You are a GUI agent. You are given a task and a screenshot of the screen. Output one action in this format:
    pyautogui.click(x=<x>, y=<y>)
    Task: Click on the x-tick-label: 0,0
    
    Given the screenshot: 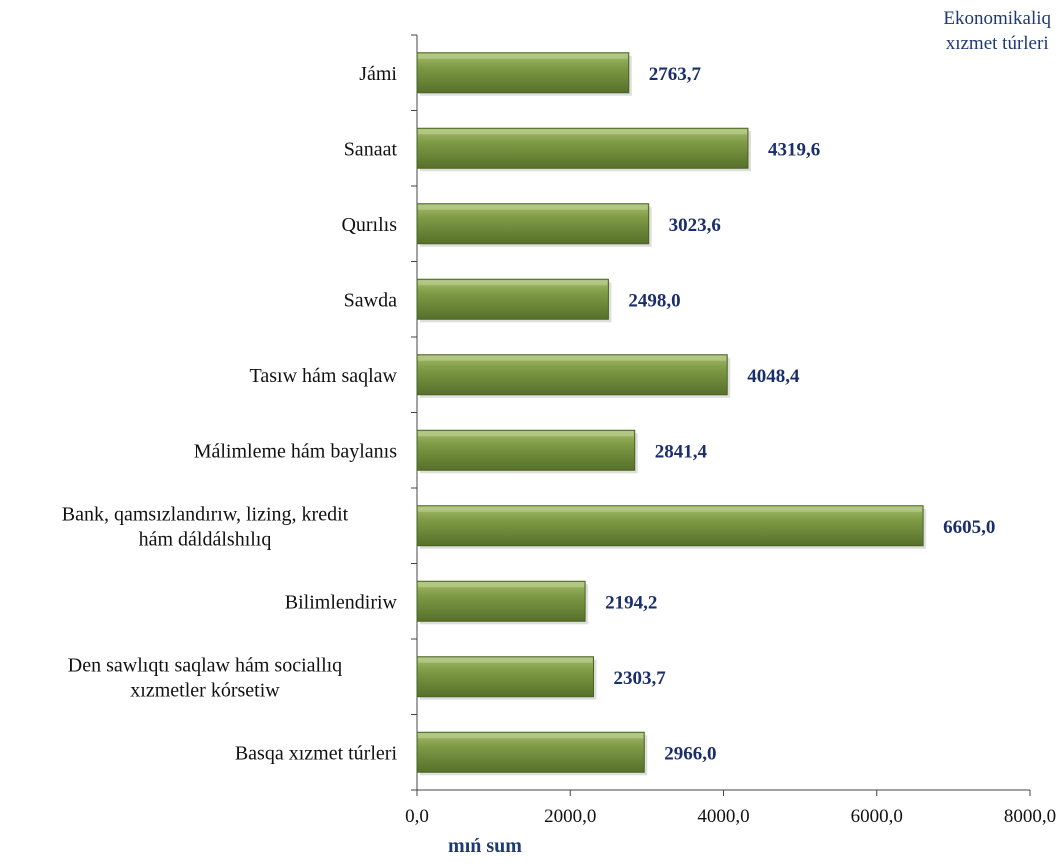 What is the action you would take?
    pyautogui.click(x=417, y=816)
    